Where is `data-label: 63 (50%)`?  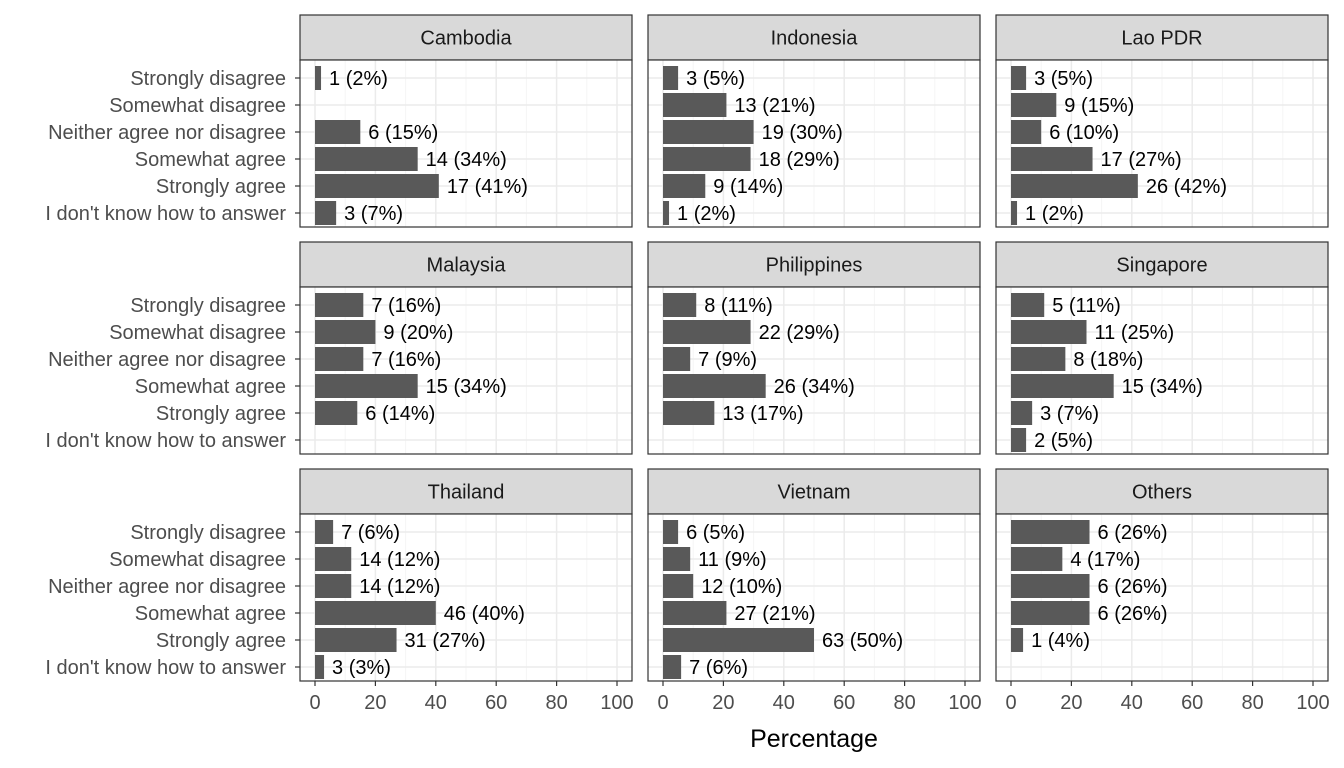 data-label: 63 (50%) is located at coordinates (862, 641).